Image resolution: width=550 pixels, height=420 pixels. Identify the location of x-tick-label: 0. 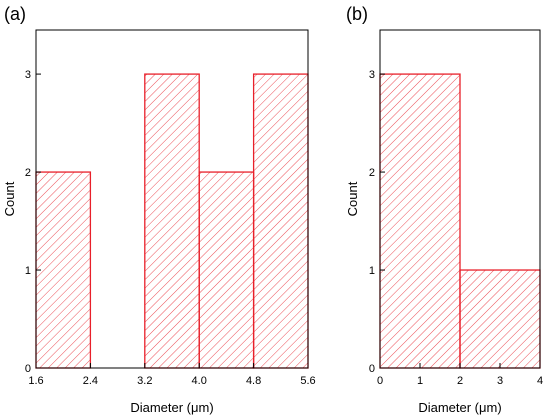
(380, 381).